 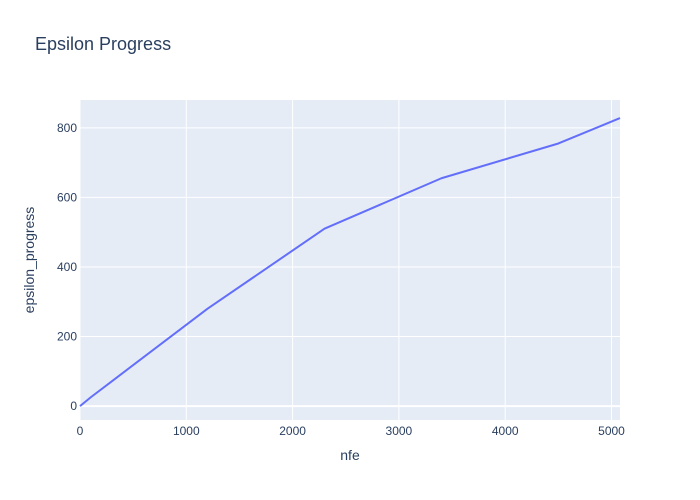 I want to click on x-tick-label: 2000, so click(x=292, y=431).